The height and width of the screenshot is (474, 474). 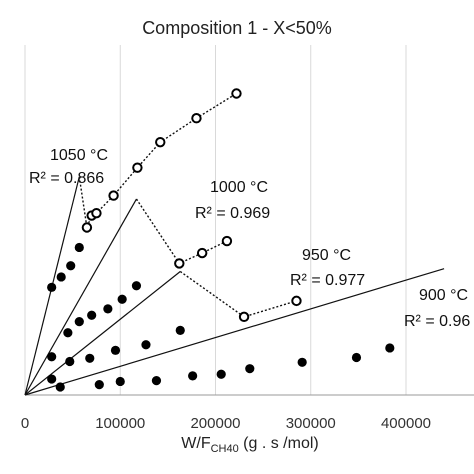 I want to click on x-tick-label: 0, so click(x=25, y=423).